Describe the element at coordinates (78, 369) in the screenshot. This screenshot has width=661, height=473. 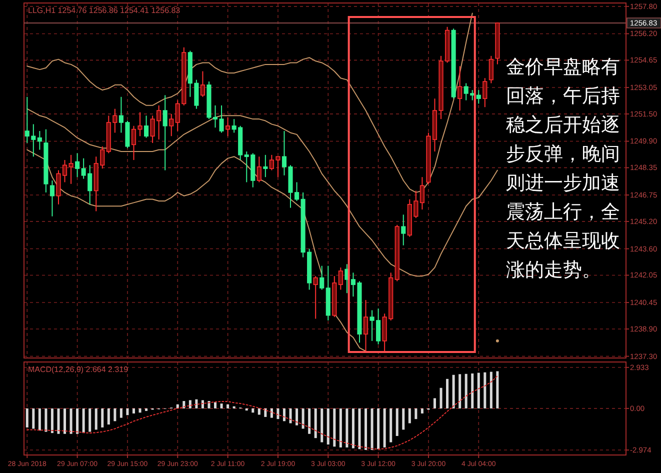
I see `chart-title: MACD(12,26,9) 2.664 2.319` at that location.